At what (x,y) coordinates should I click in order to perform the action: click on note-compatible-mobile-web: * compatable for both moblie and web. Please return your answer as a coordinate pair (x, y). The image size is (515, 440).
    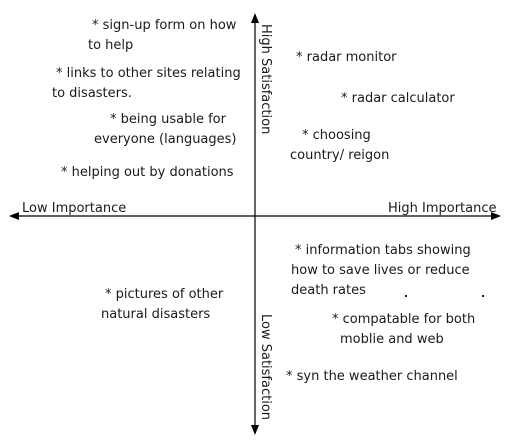
    Looking at the image, I should click on (403, 330).